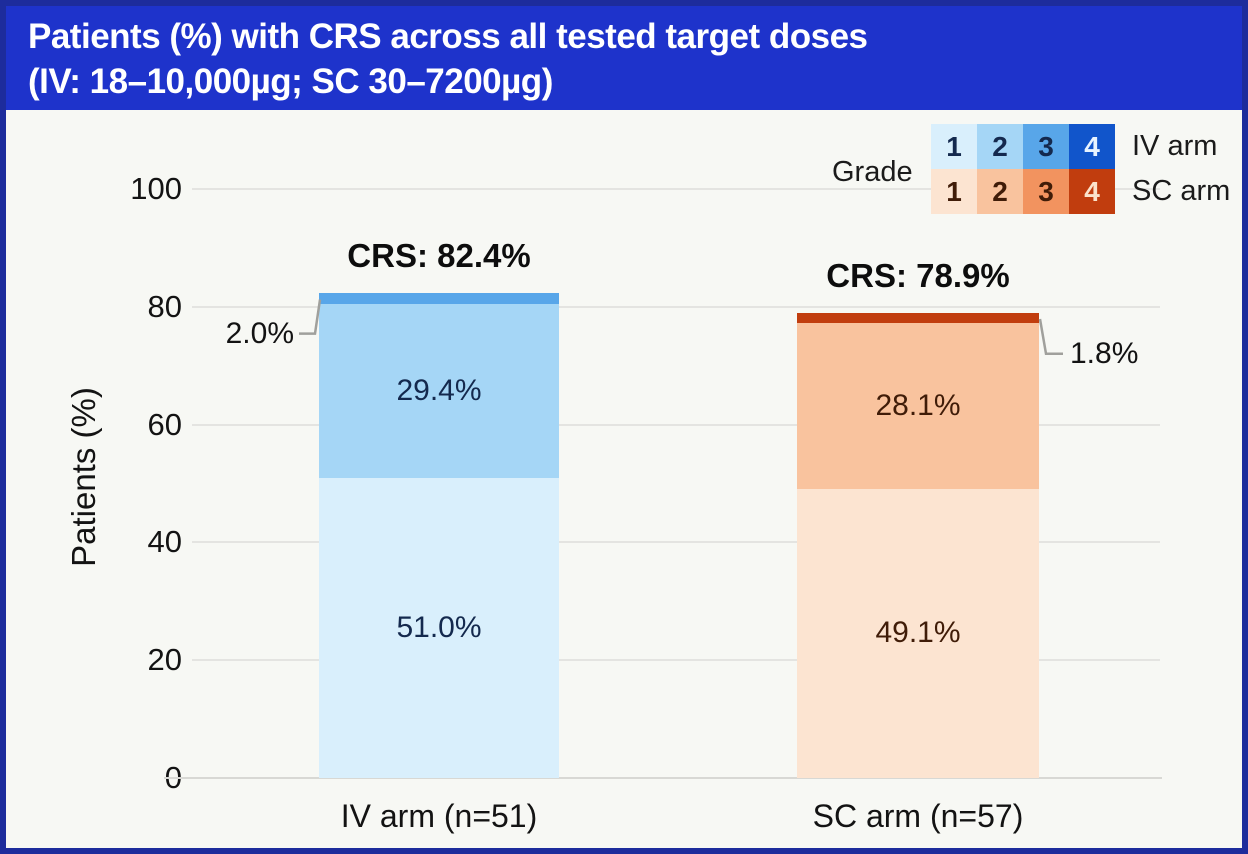  What do you see at coordinates (663, 778) in the screenshot?
I see `x-axis-baseline` at bounding box center [663, 778].